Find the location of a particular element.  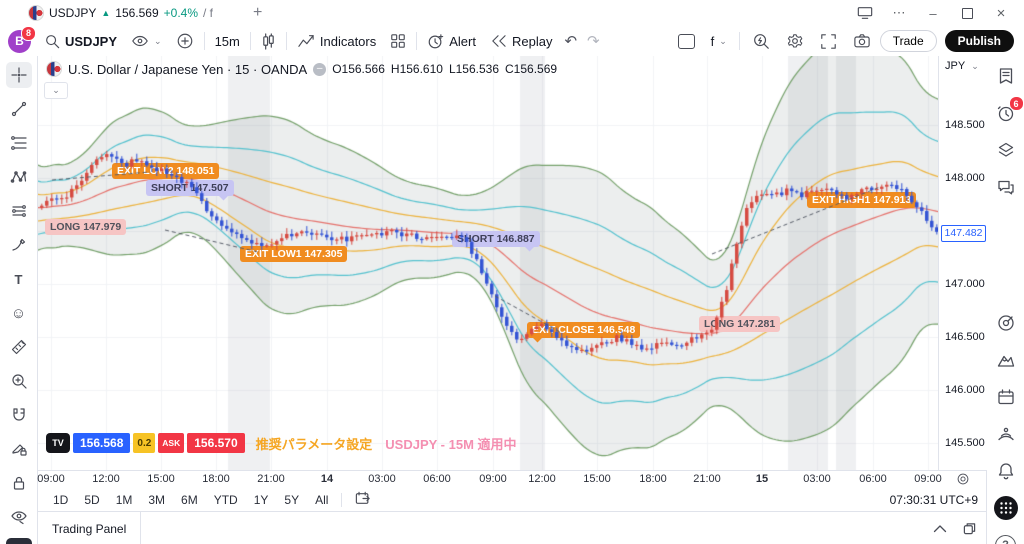

avatar: B 8 is located at coordinates (22, 39).